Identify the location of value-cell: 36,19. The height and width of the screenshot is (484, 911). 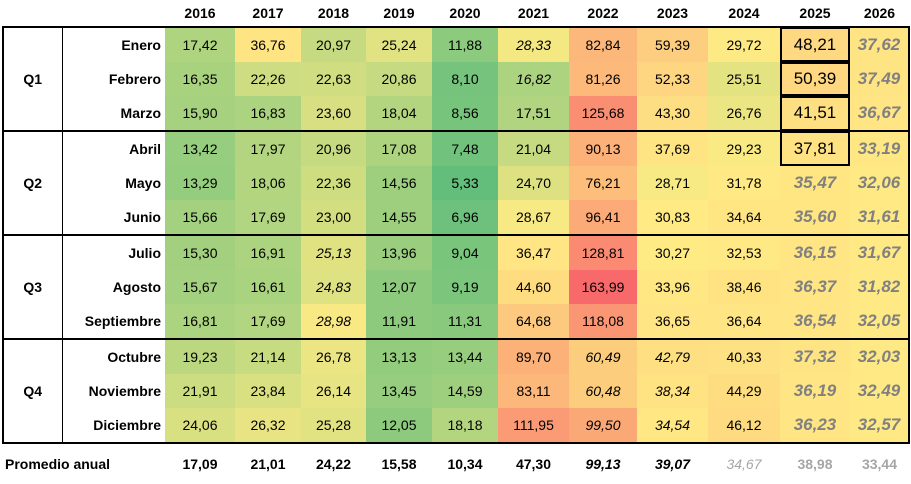
(815, 391).